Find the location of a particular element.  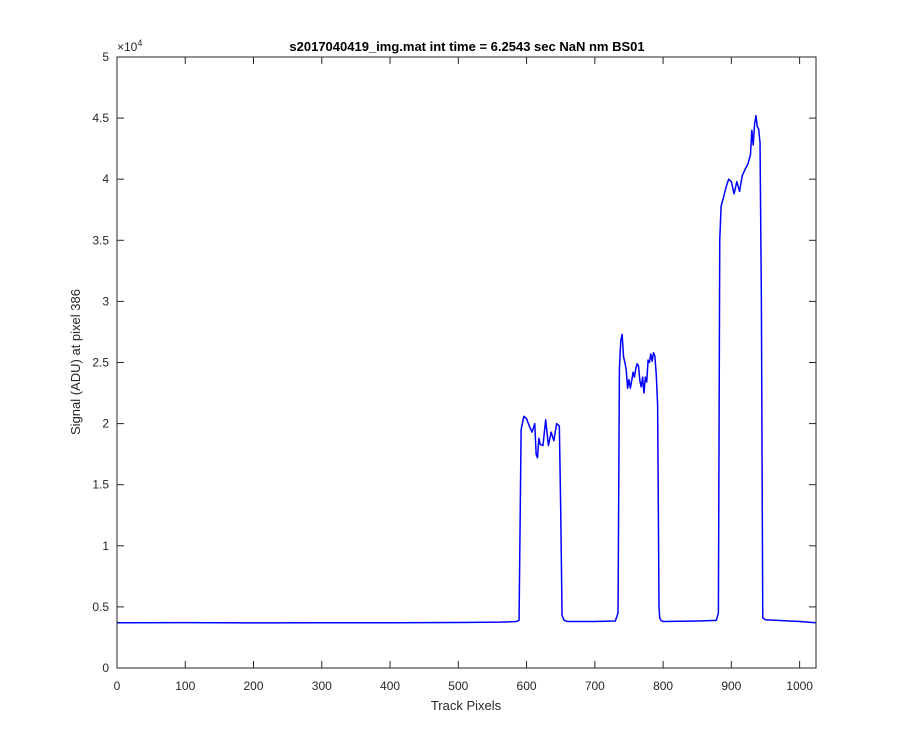

y-tick-label: 0.5 is located at coordinates (100, 607).